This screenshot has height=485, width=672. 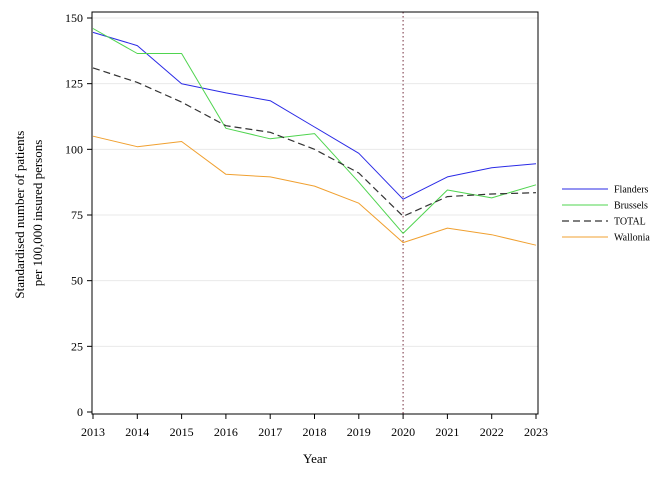 What do you see at coordinates (606, 214) in the screenshot?
I see `legend: Flanders Brussels TOTAL Wallonia` at bounding box center [606, 214].